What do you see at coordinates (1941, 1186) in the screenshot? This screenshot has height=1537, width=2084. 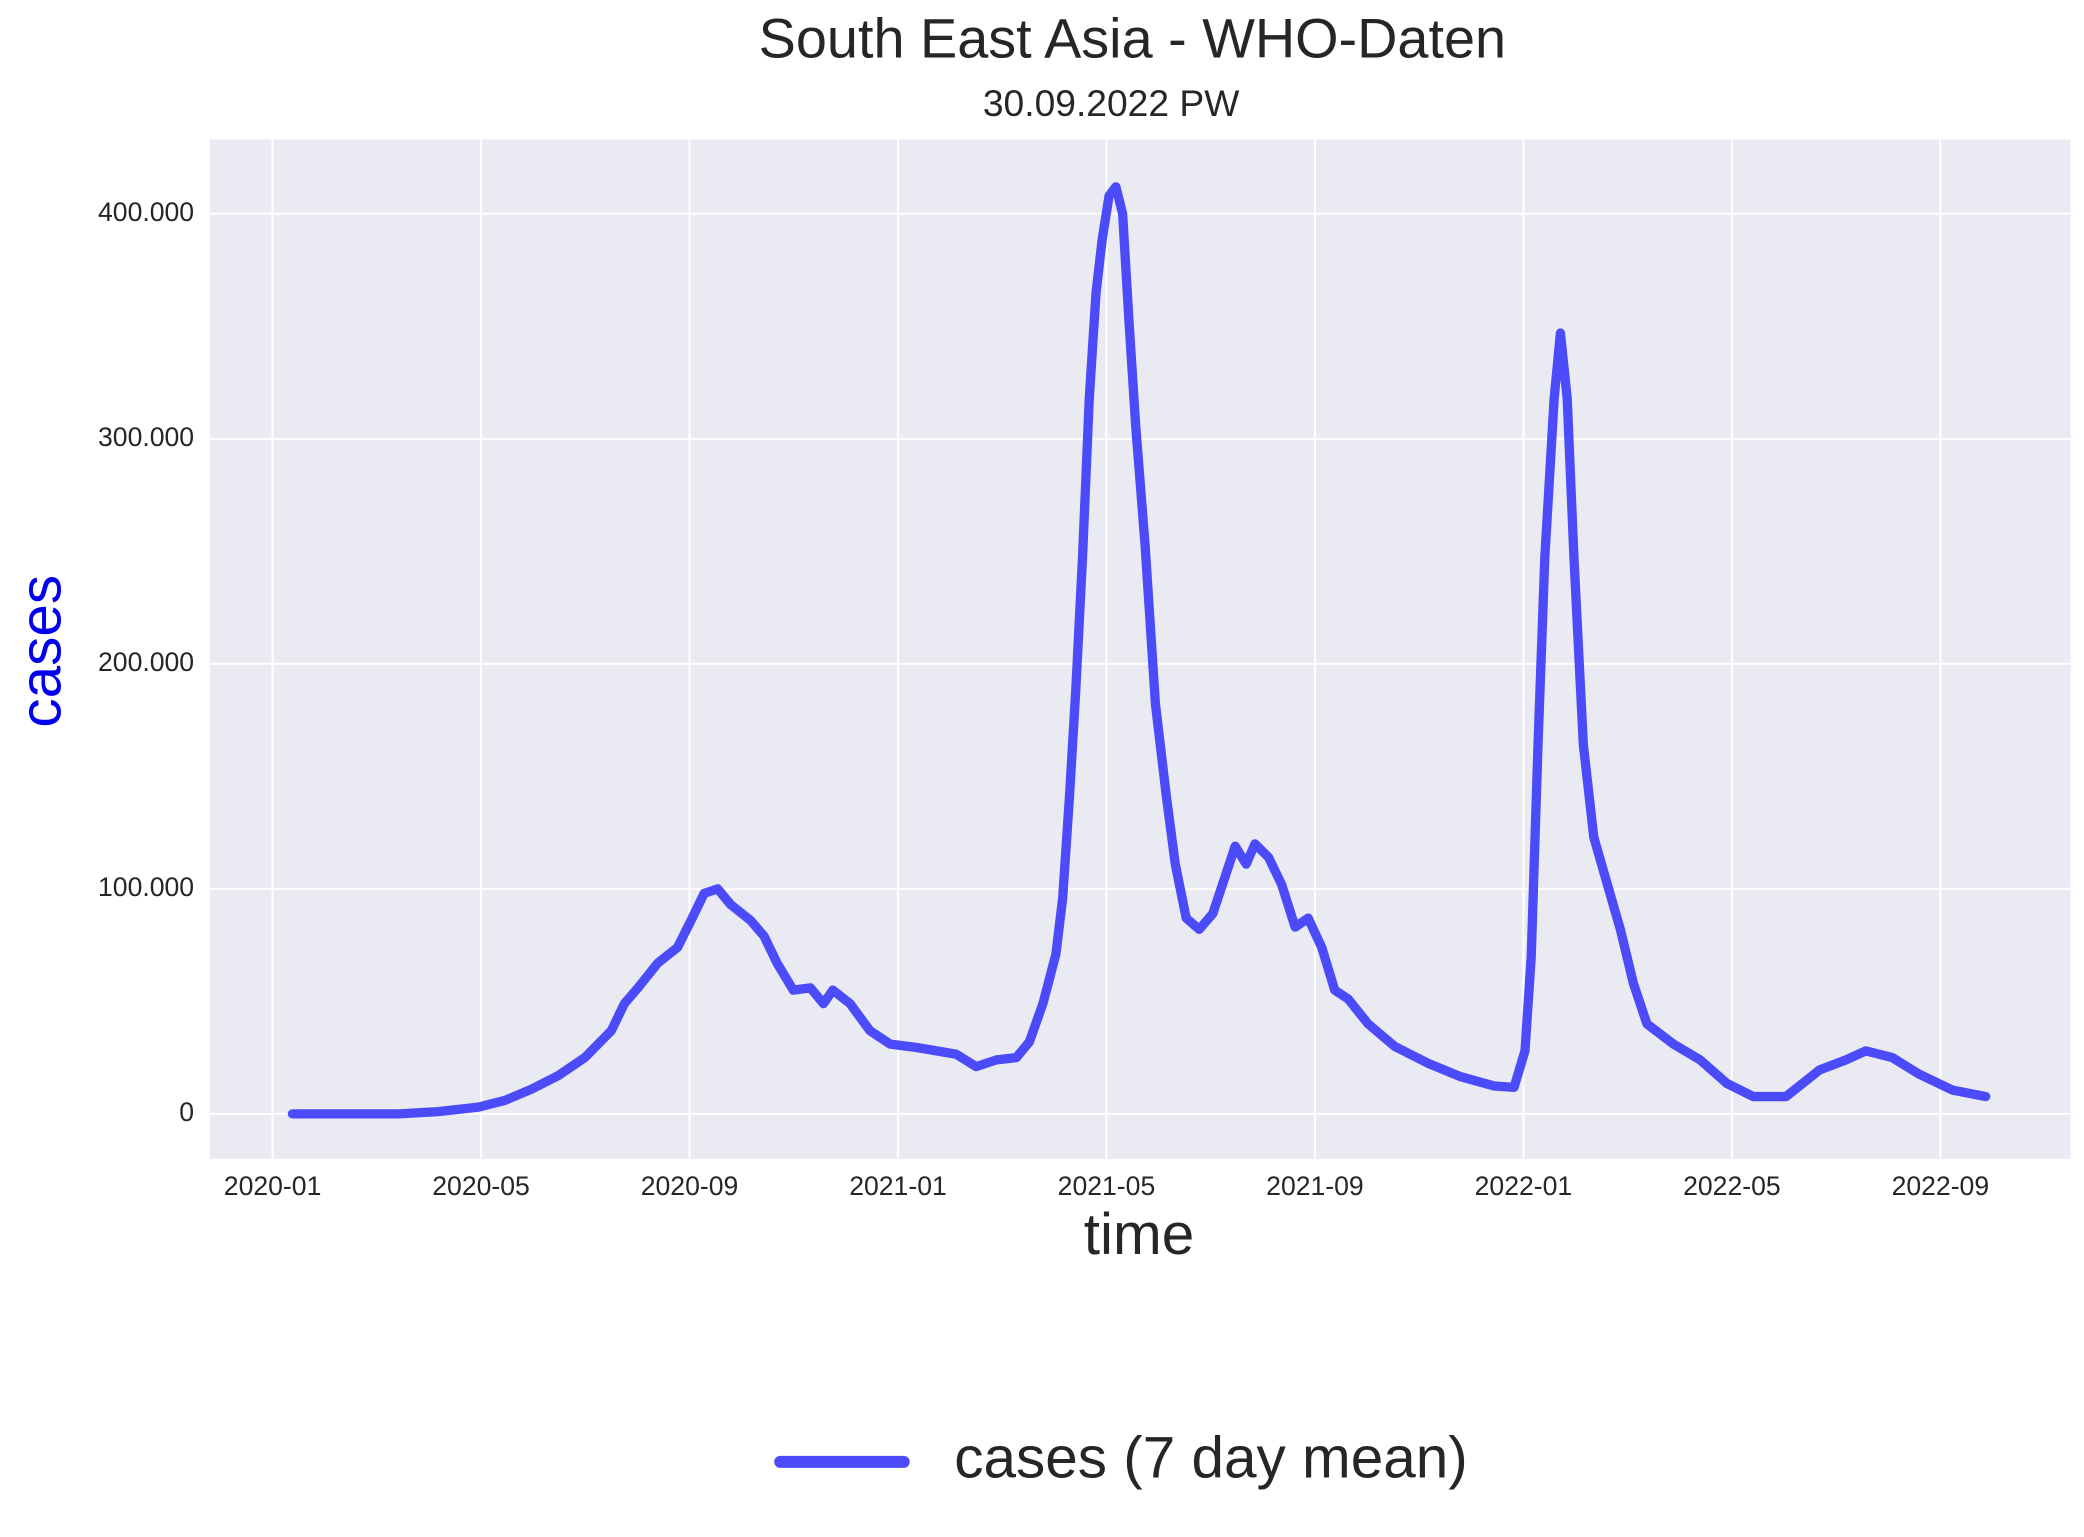 I see `x-tick-label: 2022-09` at bounding box center [1941, 1186].